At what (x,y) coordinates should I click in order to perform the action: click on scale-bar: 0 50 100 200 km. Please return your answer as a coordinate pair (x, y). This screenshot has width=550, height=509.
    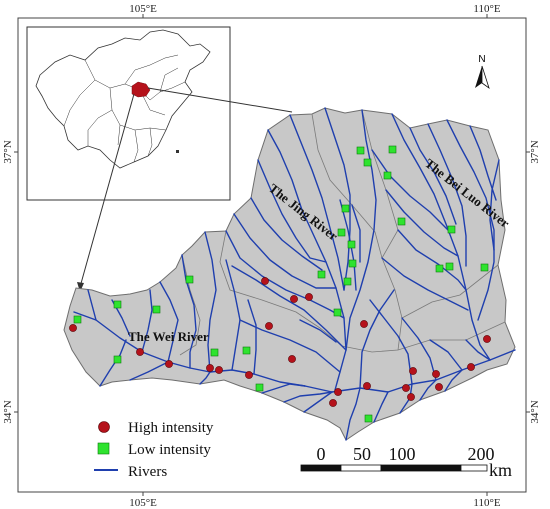
    Looking at the image, I should click on (406, 462).